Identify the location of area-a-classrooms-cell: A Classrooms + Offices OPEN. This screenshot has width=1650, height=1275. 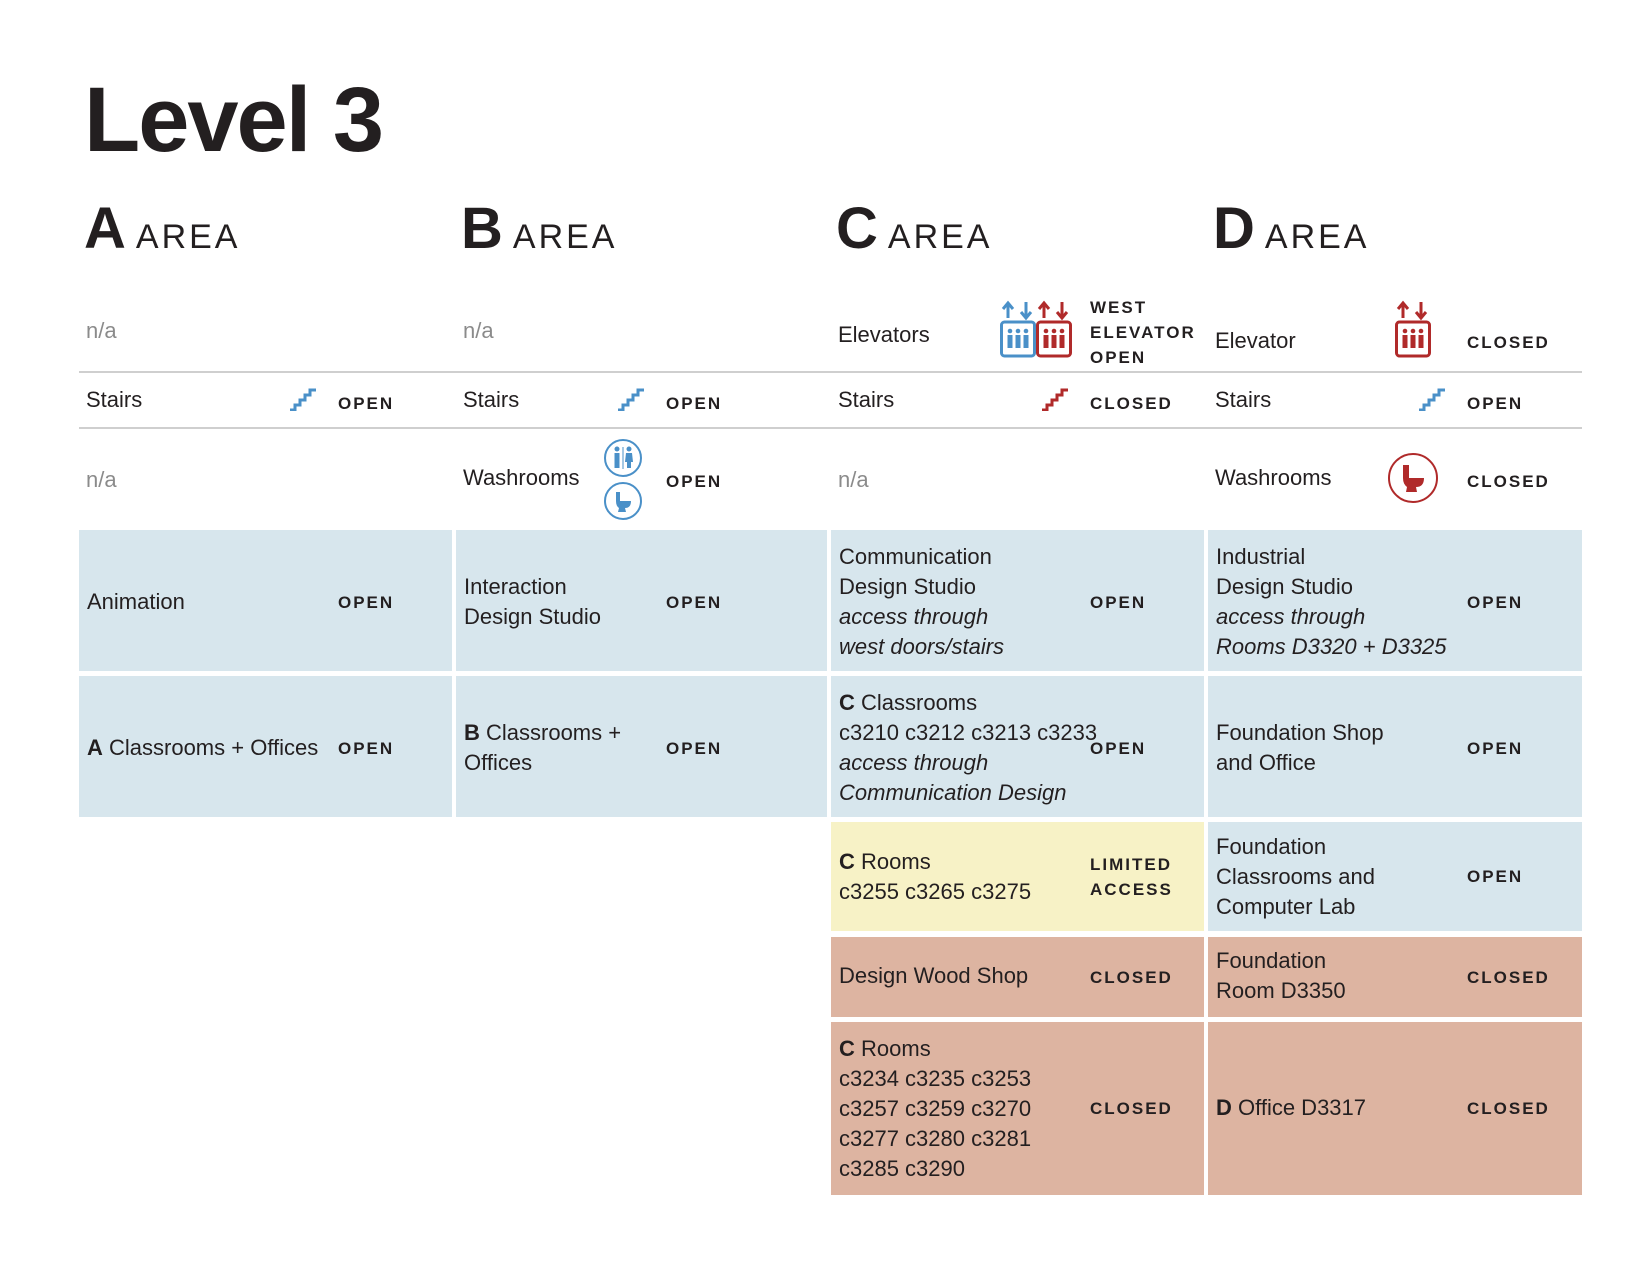
(265, 746).